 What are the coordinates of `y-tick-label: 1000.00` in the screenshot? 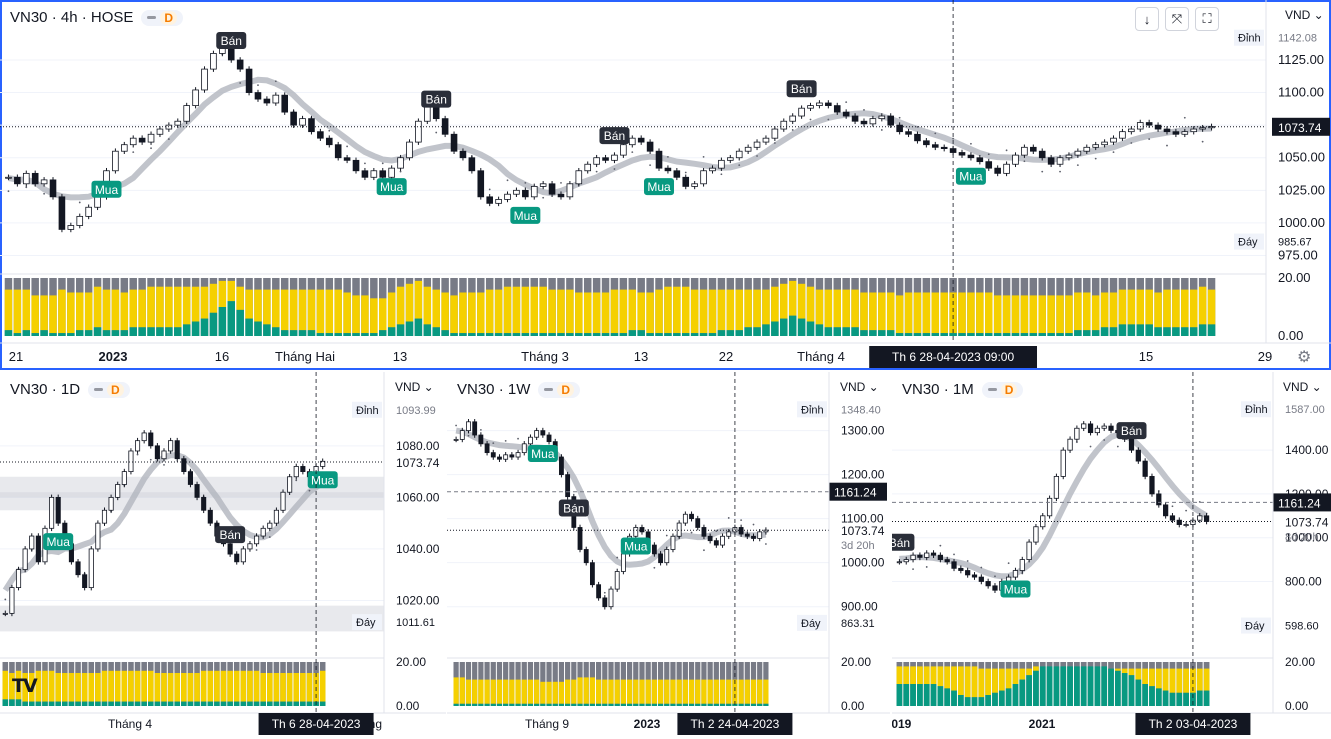 It's located at (863, 563).